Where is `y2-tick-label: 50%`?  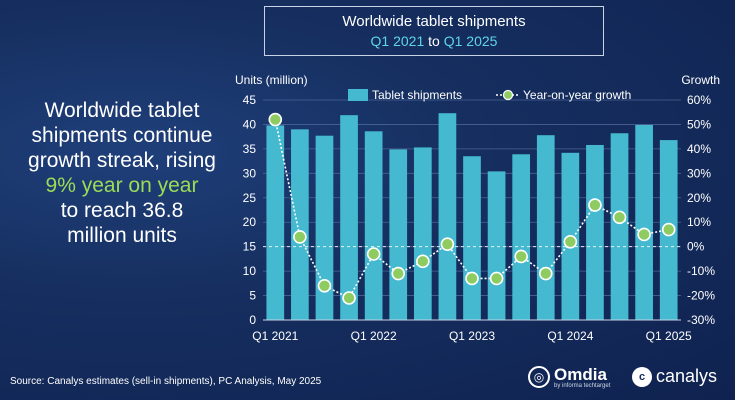 y2-tick-label: 50% is located at coordinates (699, 124).